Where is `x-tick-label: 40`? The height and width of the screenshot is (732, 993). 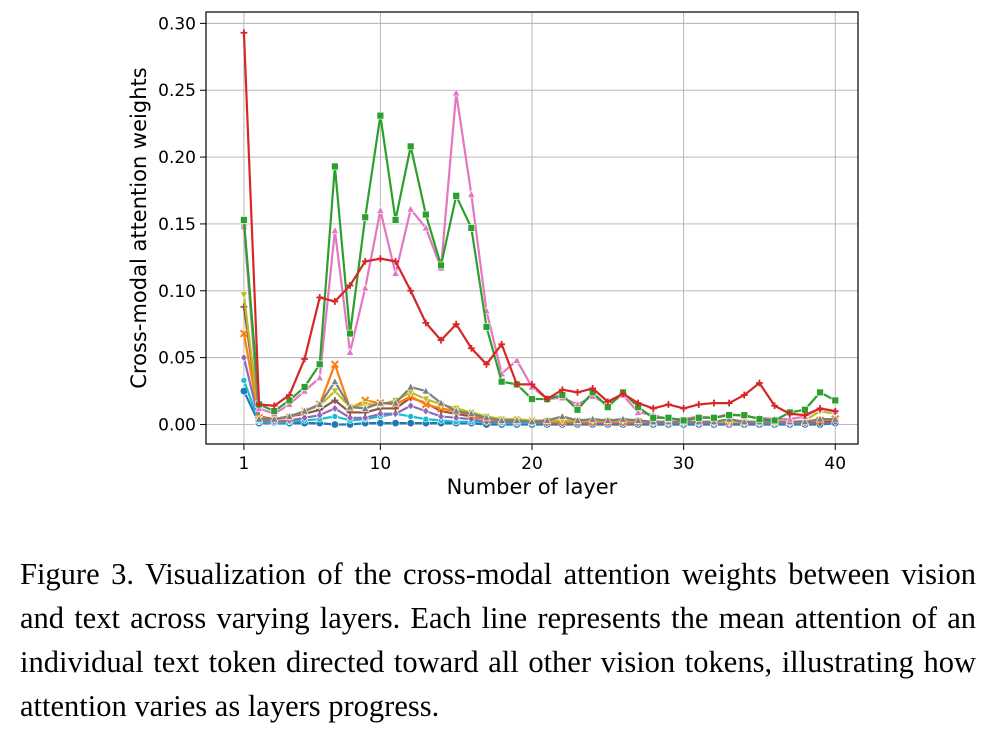
x-tick-label: 40 is located at coordinates (835, 464).